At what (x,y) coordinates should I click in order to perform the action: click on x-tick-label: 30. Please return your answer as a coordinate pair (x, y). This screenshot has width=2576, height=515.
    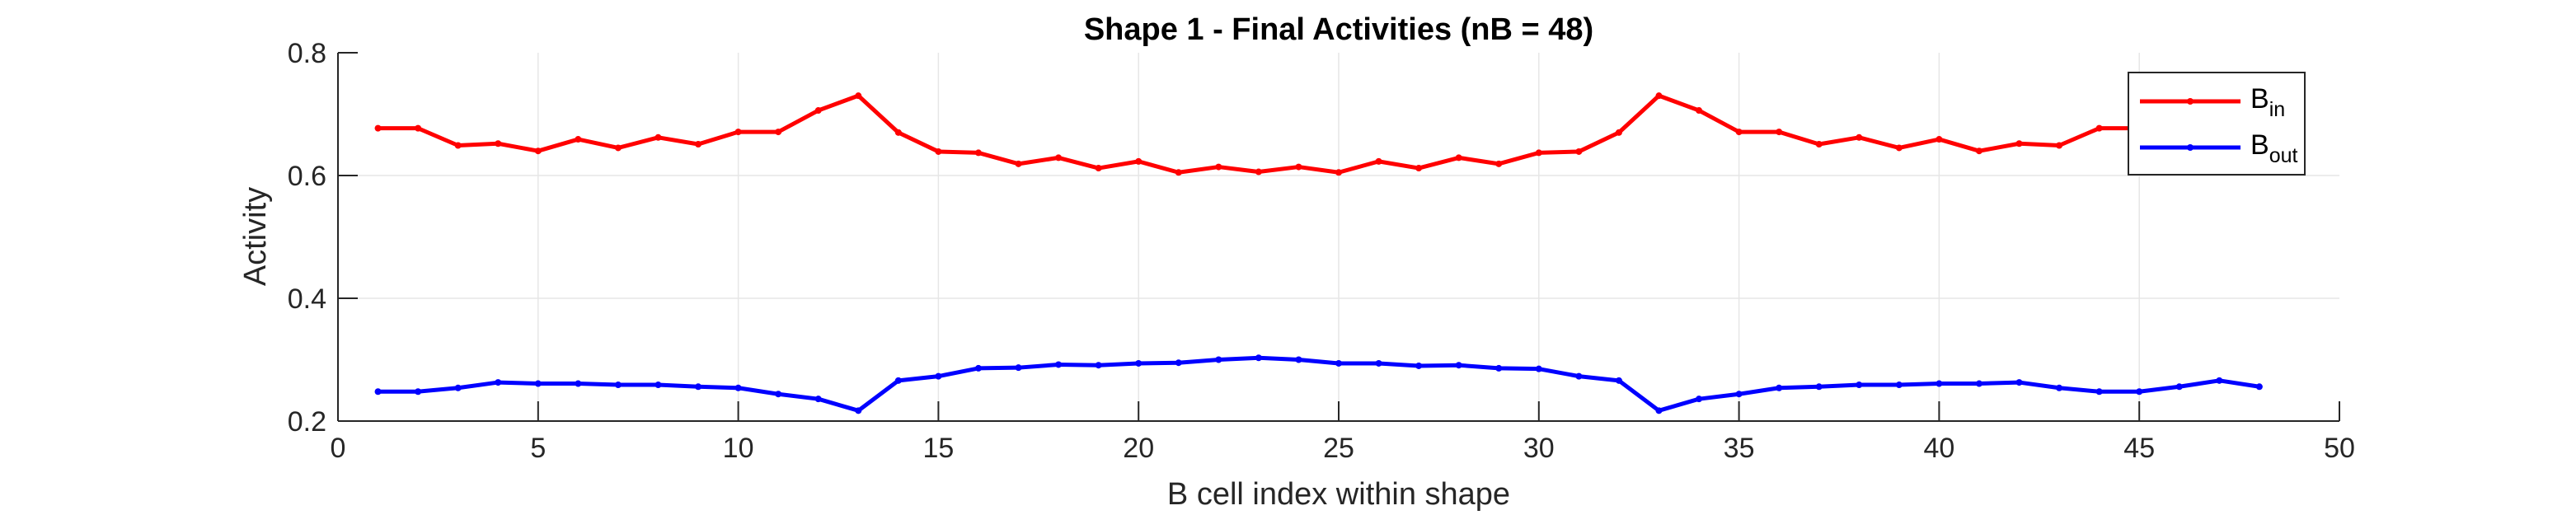
    Looking at the image, I should click on (1539, 448).